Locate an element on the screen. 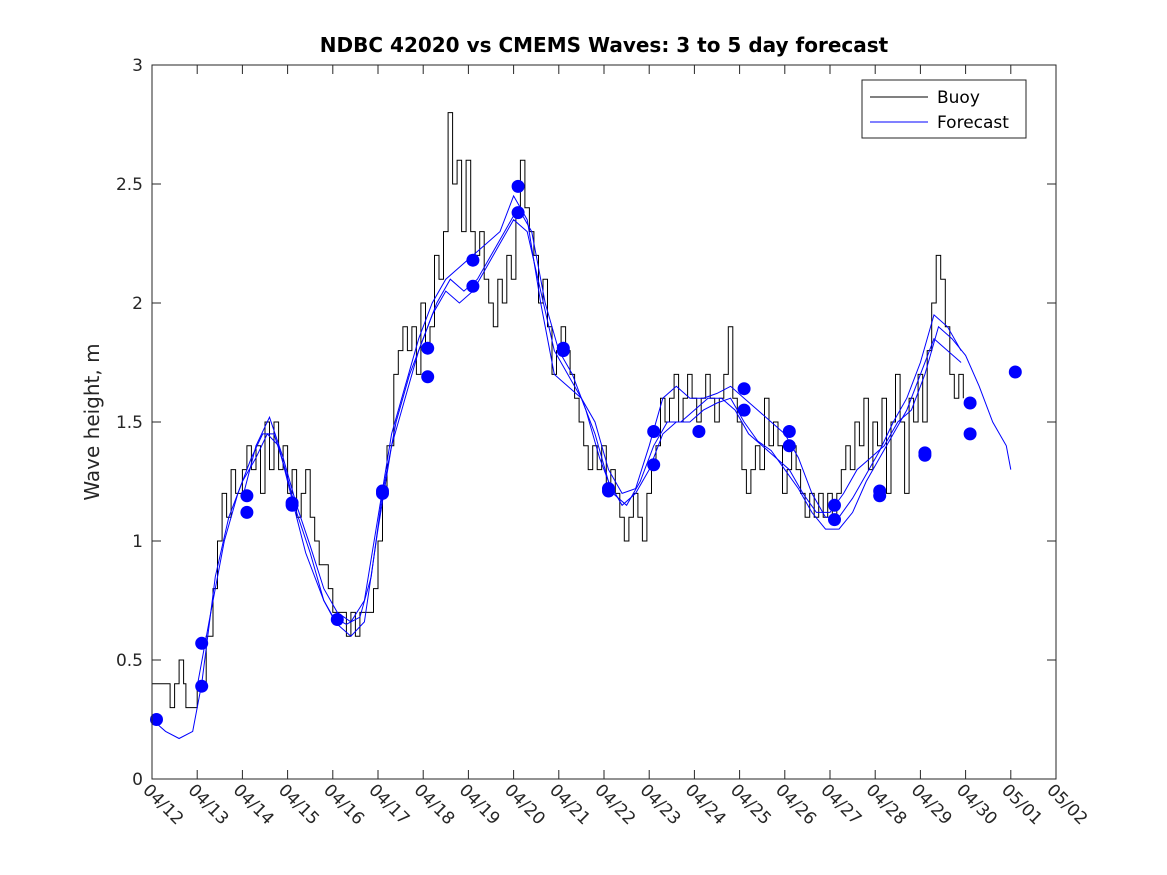 This screenshot has height=875, width=1167. legend-box is located at coordinates (944, 109).